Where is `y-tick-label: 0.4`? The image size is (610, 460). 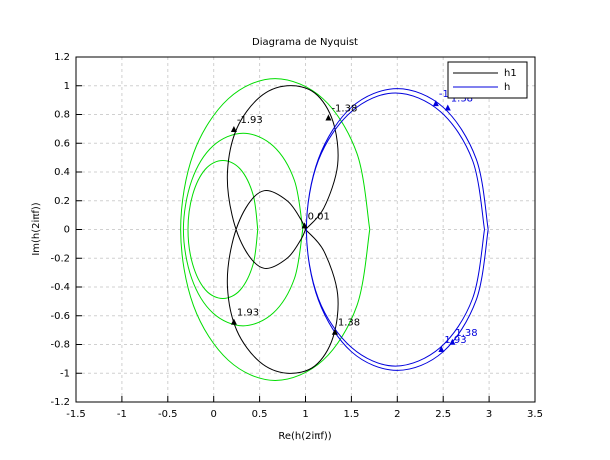
y-tick-label: 0.4 is located at coordinates (62, 172).